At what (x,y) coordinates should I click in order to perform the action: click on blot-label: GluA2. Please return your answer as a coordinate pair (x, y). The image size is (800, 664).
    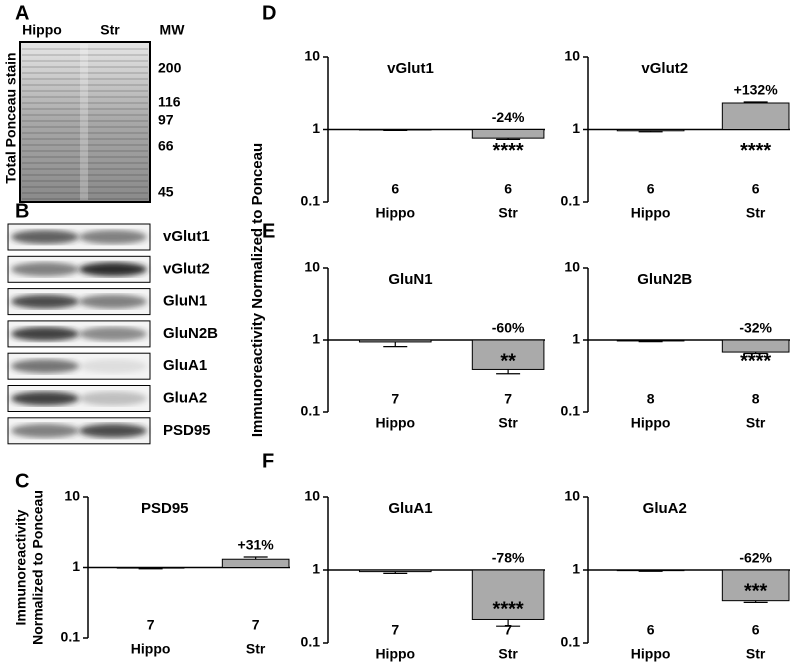
    Looking at the image, I should click on (185, 397).